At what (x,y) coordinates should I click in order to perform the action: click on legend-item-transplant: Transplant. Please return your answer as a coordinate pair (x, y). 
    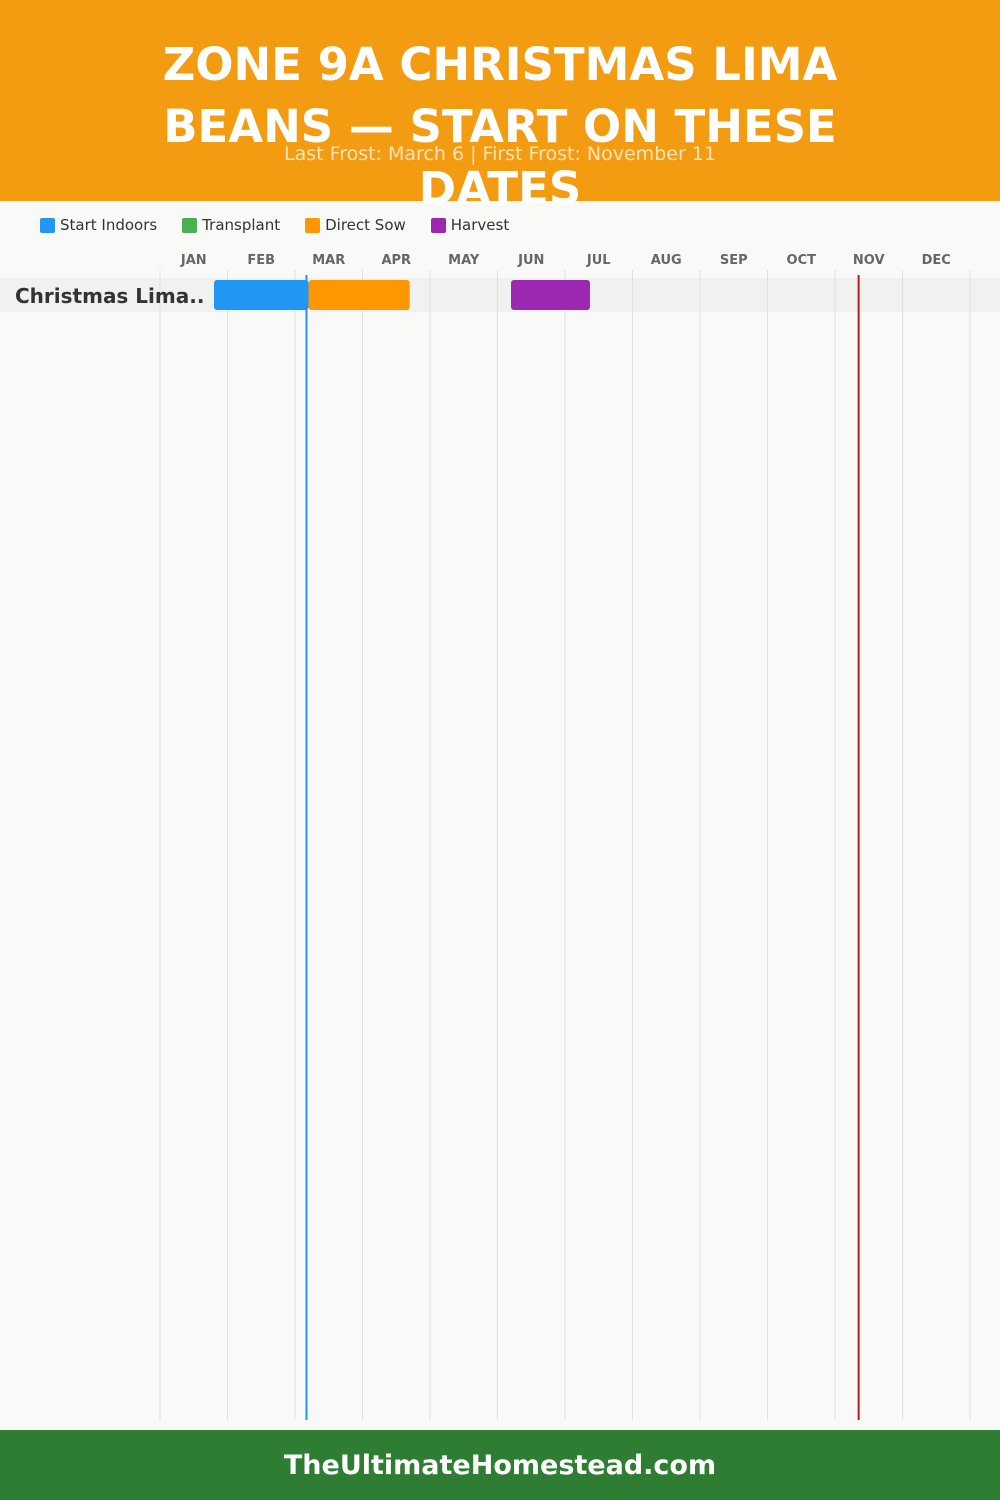
    Looking at the image, I should click on (231, 225).